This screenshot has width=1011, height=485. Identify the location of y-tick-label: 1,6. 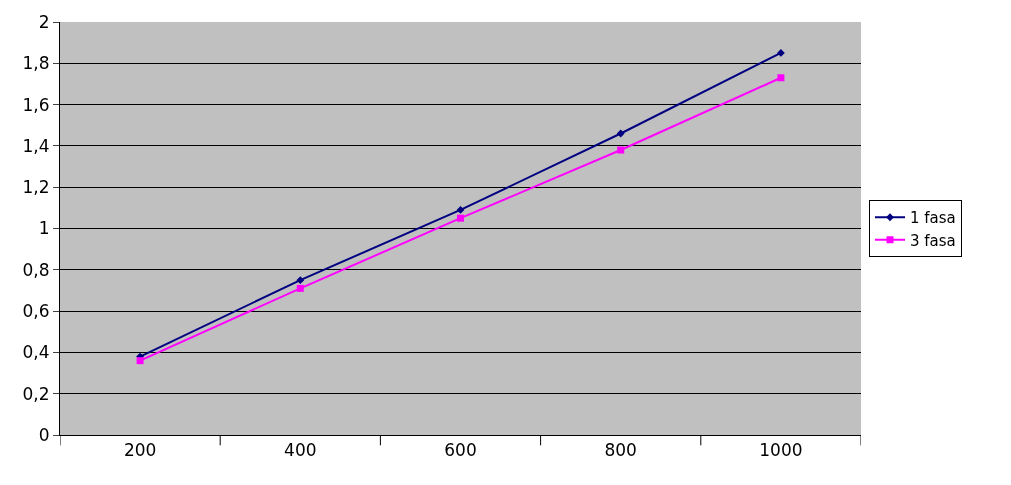
(36, 104).